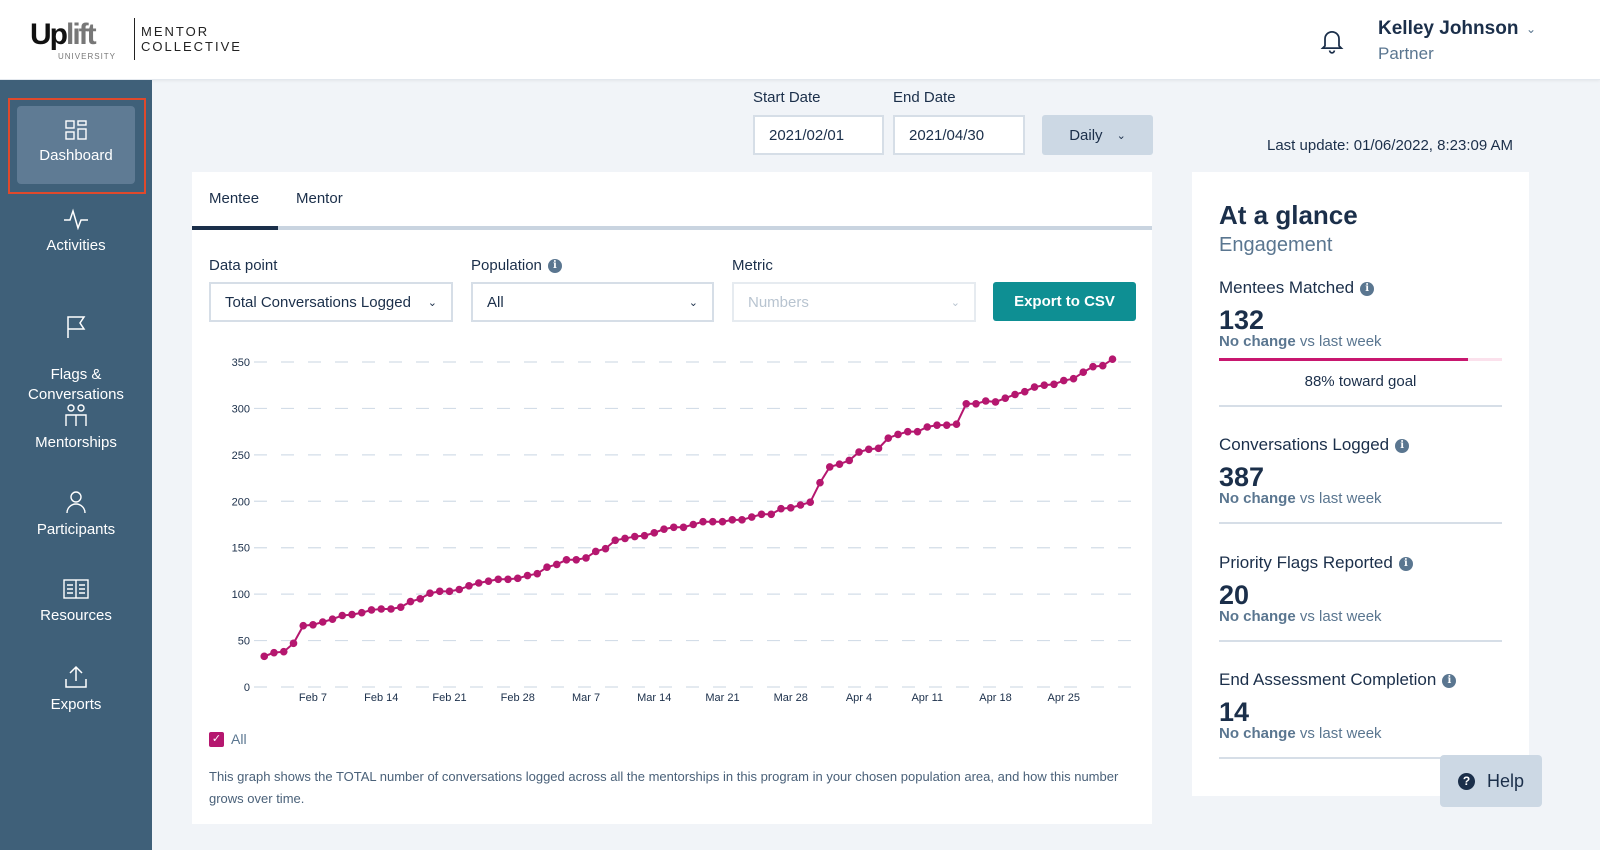  What do you see at coordinates (495, 302) in the screenshot?
I see `population-value: All` at bounding box center [495, 302].